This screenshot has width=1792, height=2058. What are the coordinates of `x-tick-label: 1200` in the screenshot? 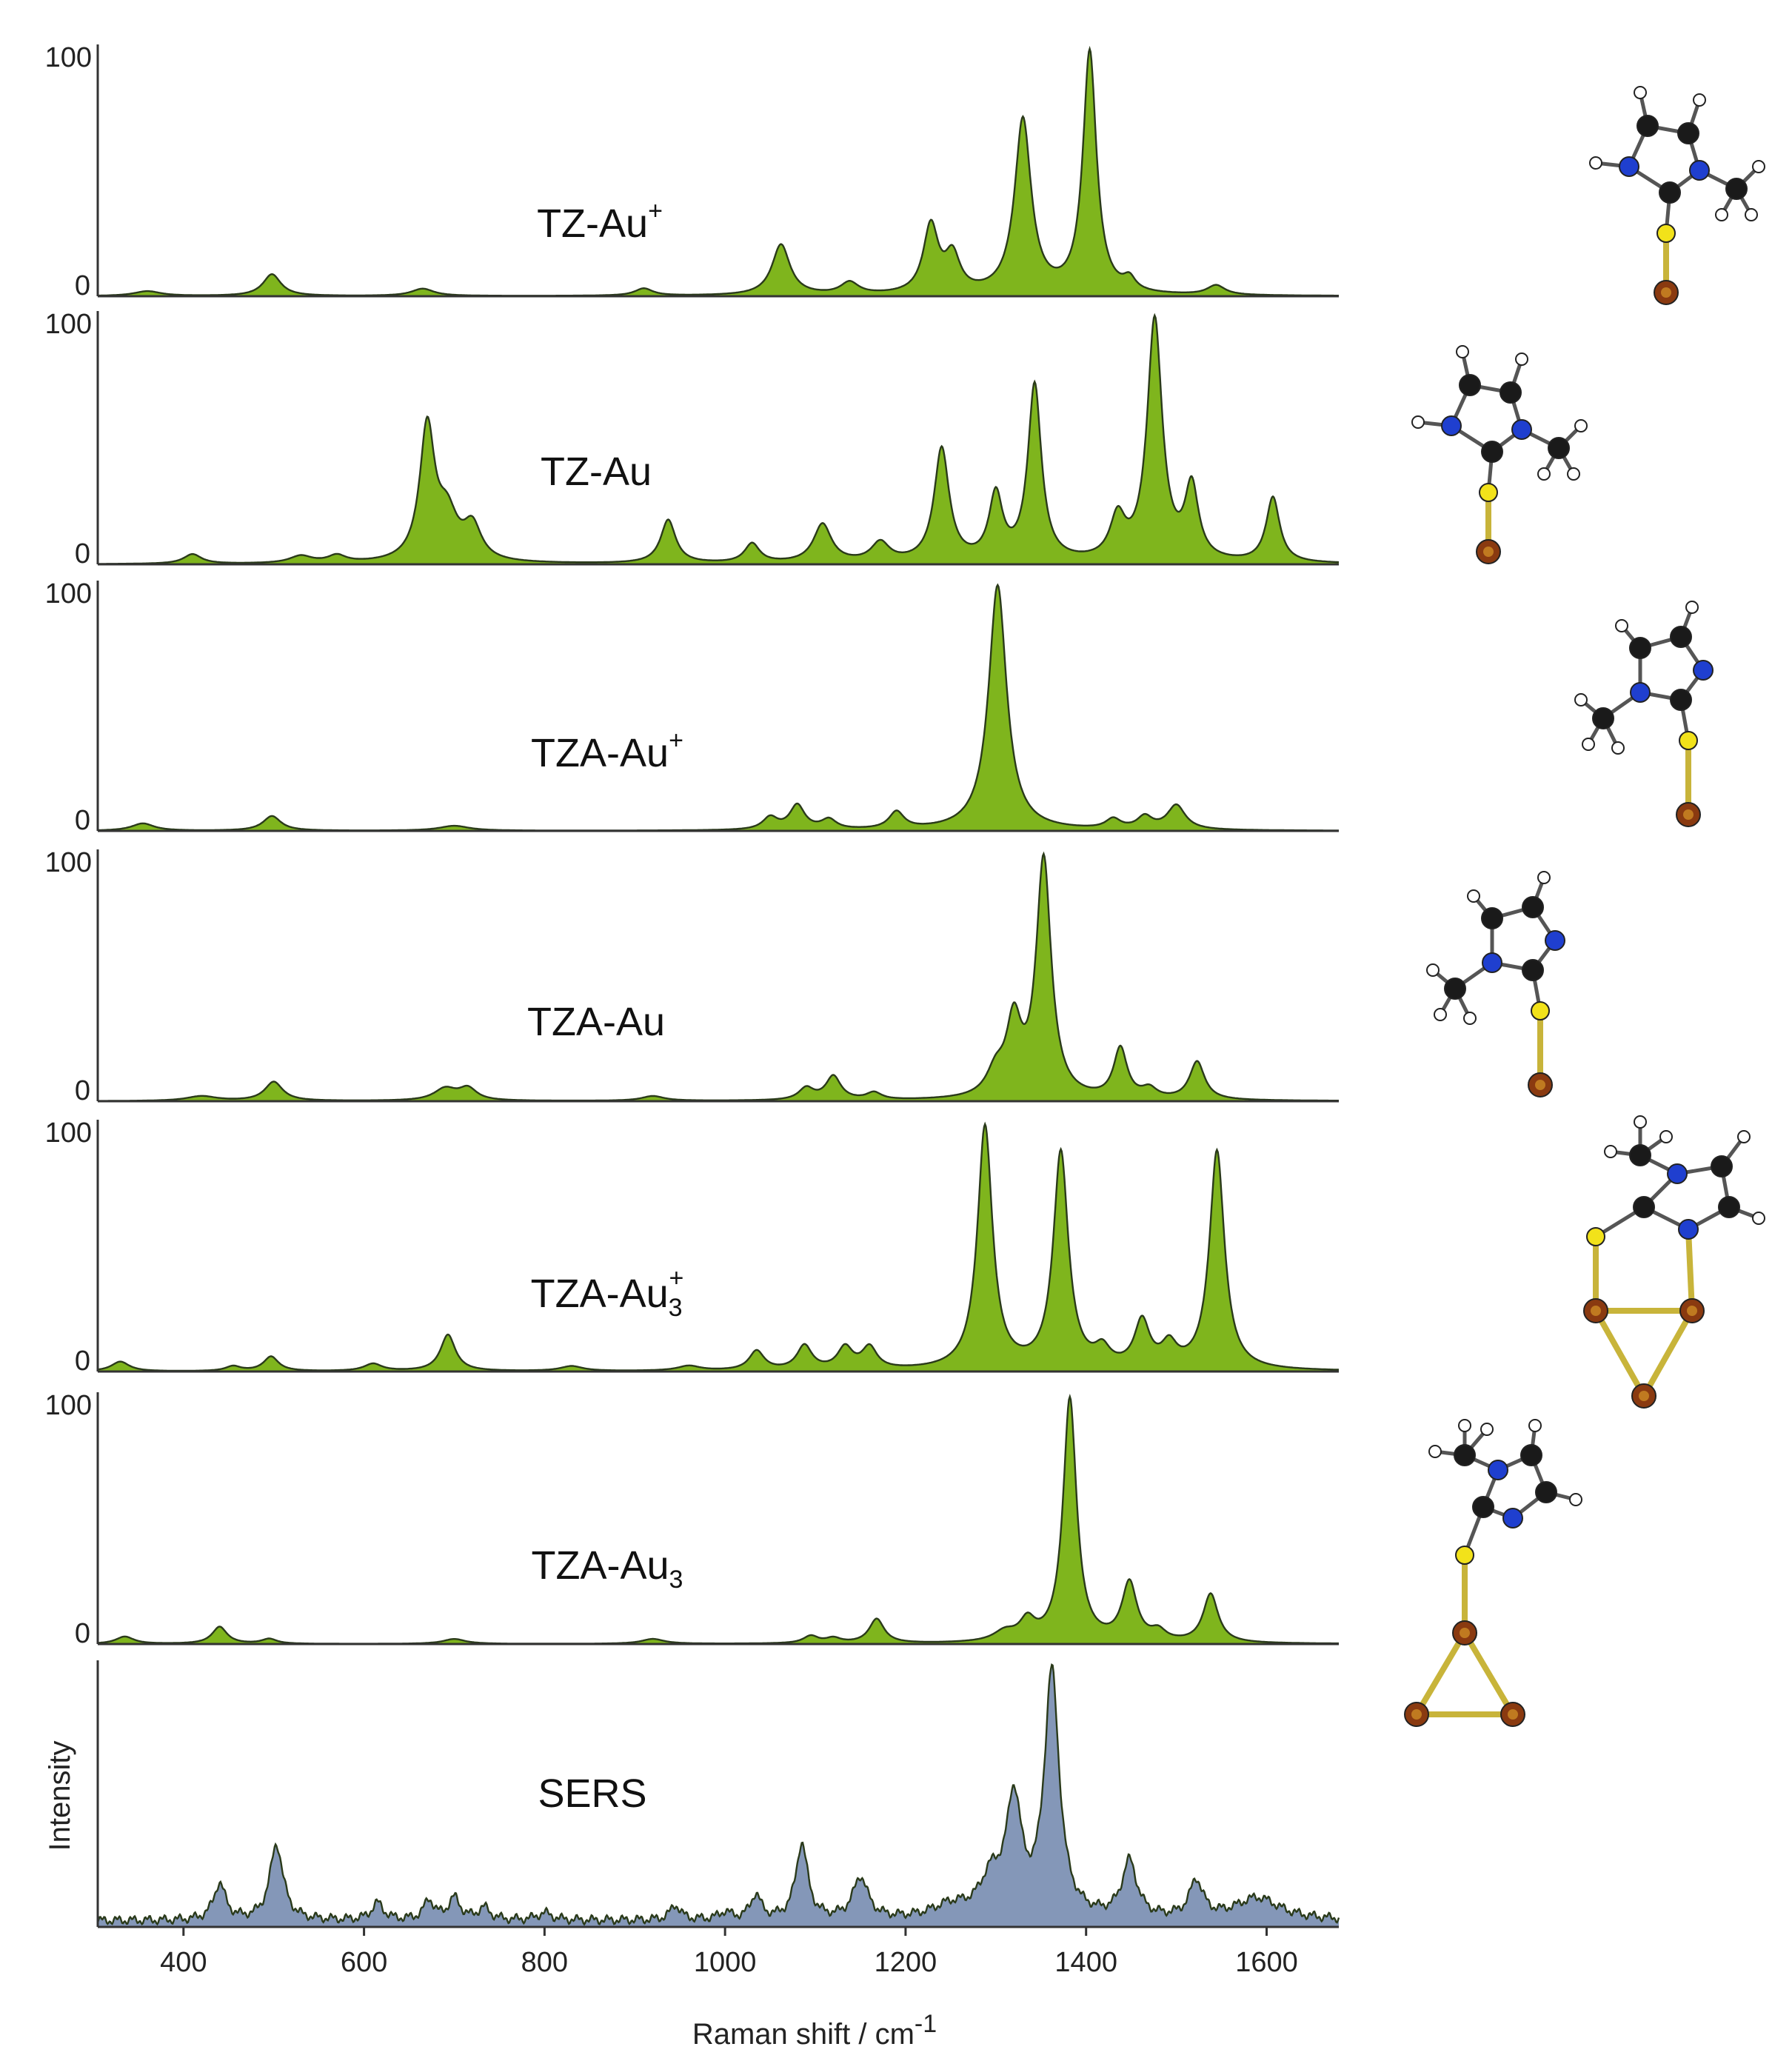 It's located at (906, 1962).